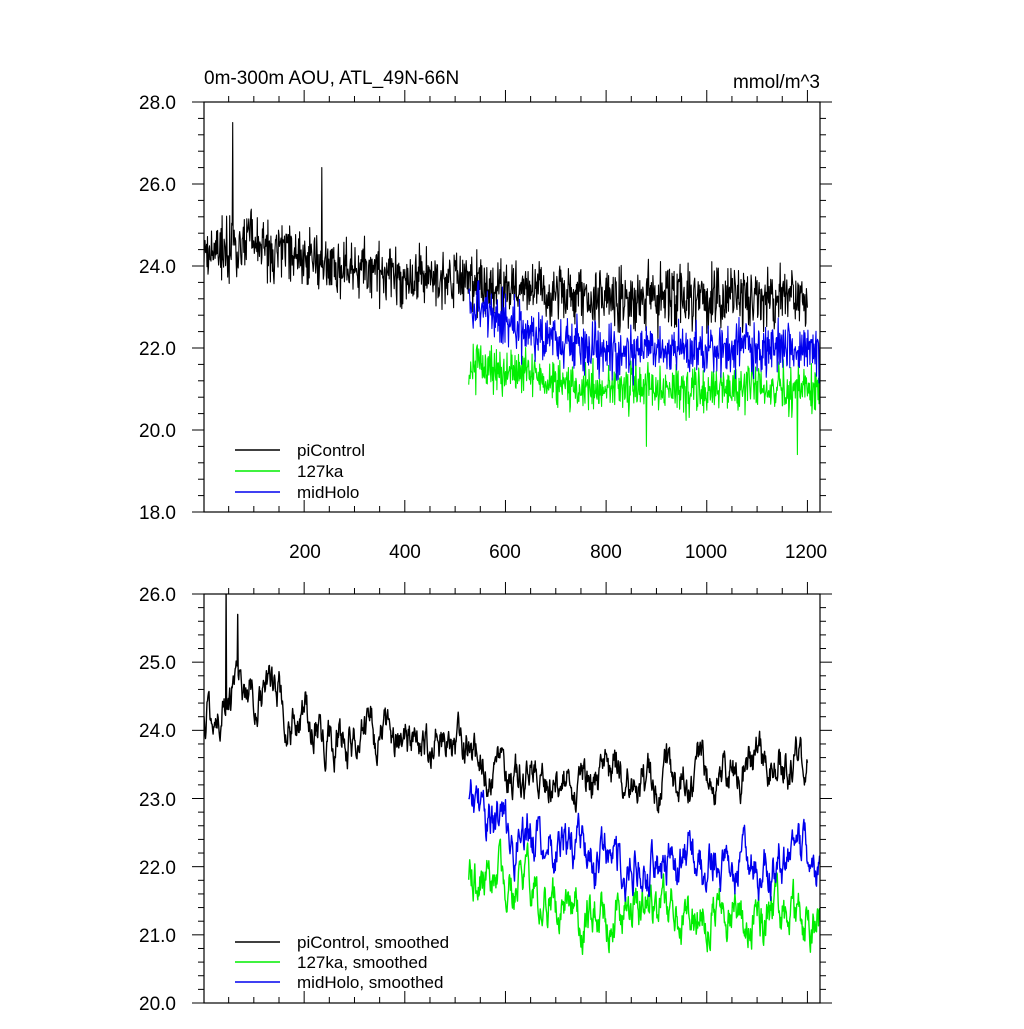  I want to click on top-ytick-label-22: 22.0, so click(157, 349).